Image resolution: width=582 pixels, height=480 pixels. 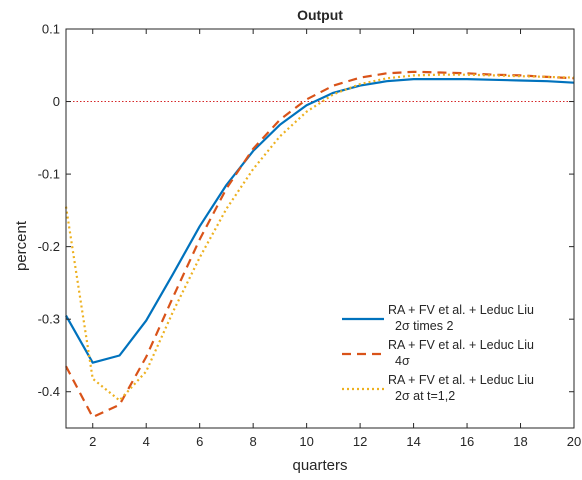 What do you see at coordinates (199, 441) in the screenshot?
I see `x-tick-label: 6` at bounding box center [199, 441].